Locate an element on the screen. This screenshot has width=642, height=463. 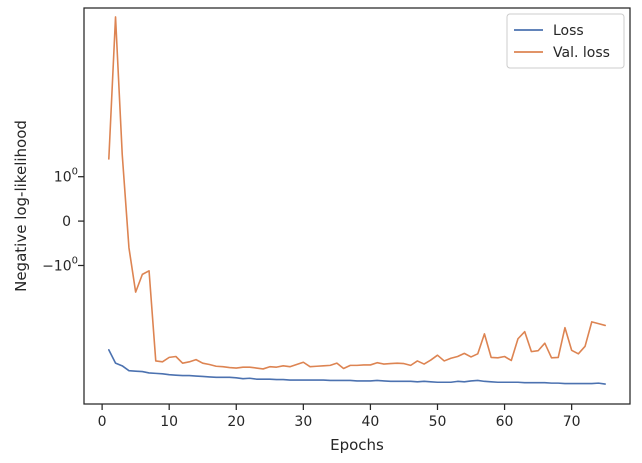
legend-label: Val. loss is located at coordinates (581, 53).